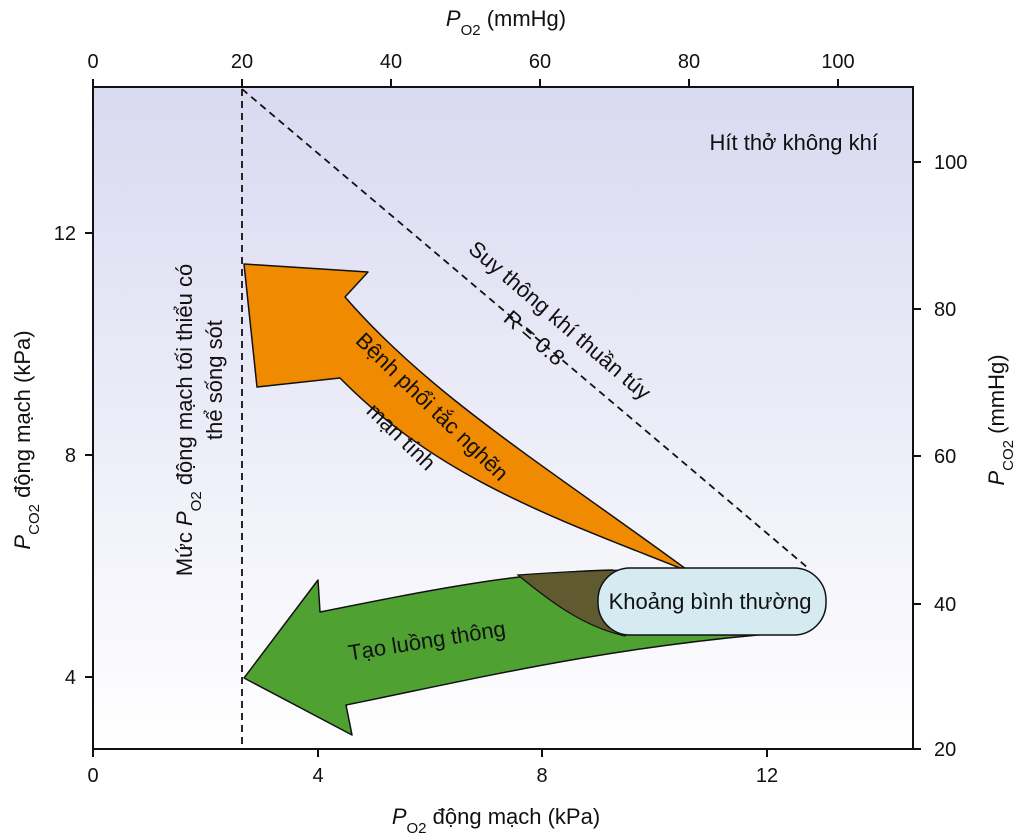  What do you see at coordinates (965, 456) in the screenshot?
I see `right-axis: 20 40 60 80 100 PCO2 (mmHg)` at bounding box center [965, 456].